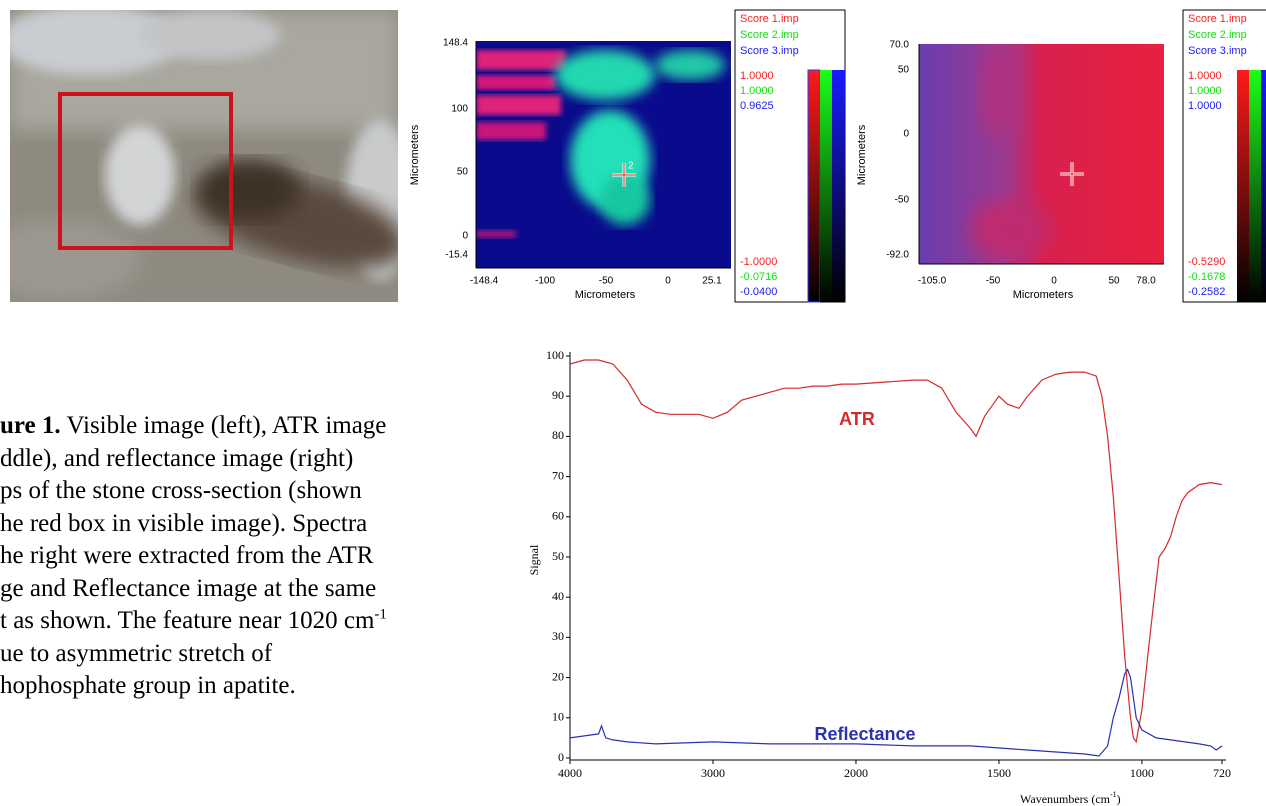 The width and height of the screenshot is (1266, 806). What do you see at coordinates (380, 614) in the screenshot?
I see `caption-sup: -1` at bounding box center [380, 614].